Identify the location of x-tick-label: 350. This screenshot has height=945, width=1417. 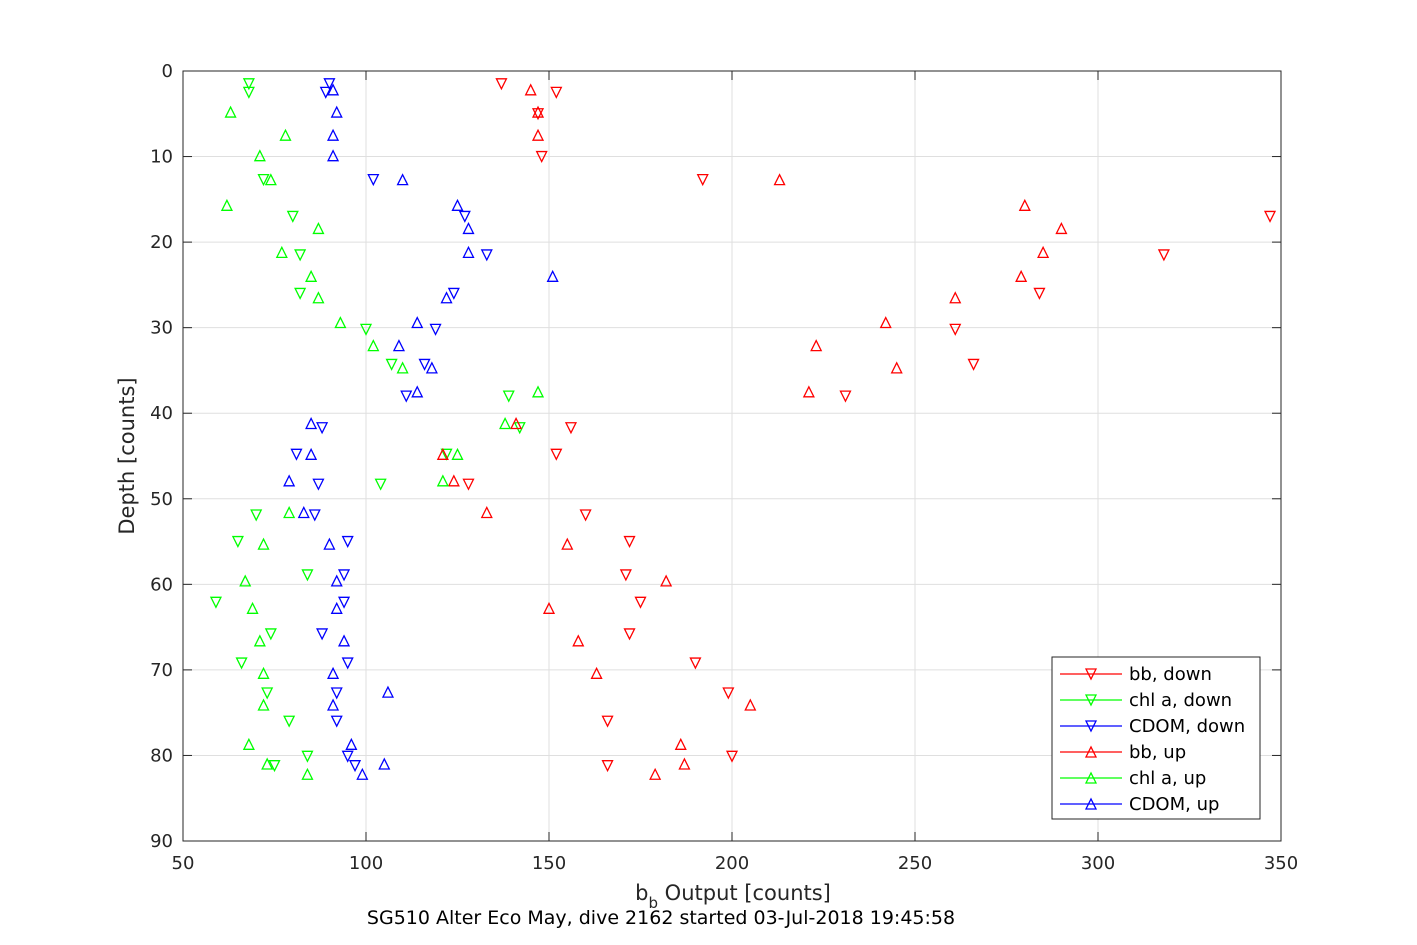
(1281, 863).